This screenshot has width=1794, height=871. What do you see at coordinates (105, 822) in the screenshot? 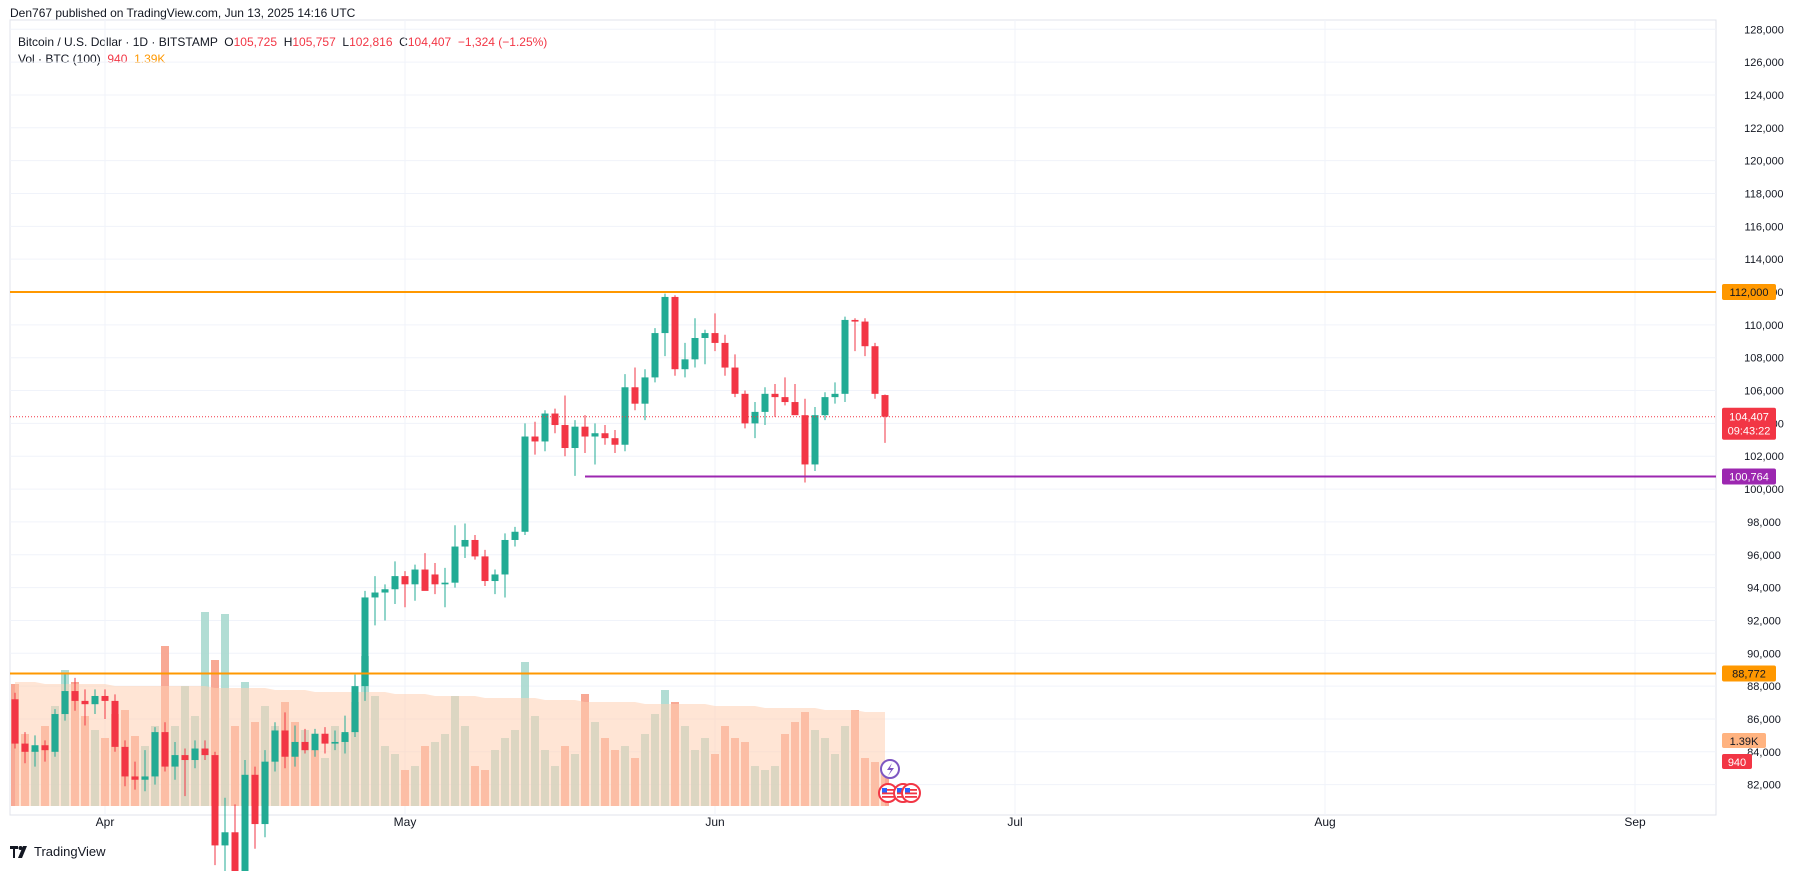
I see `x-tick-label: Apr` at bounding box center [105, 822].